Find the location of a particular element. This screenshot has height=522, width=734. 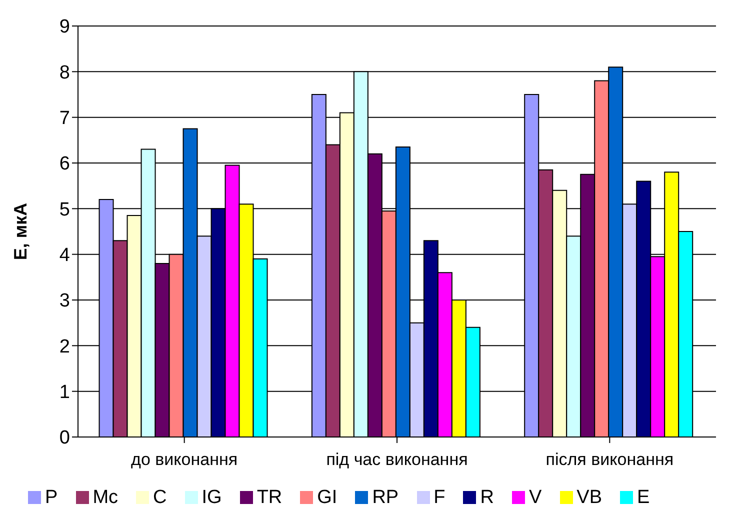

legend-label: IG is located at coordinates (212, 497).